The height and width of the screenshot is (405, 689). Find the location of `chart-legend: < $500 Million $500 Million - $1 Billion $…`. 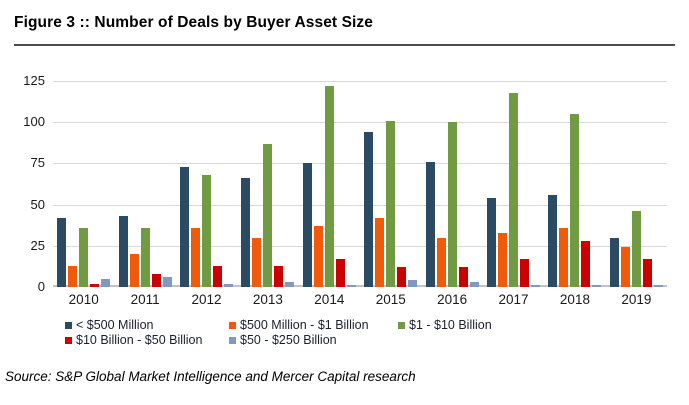

chart-legend: < $500 Million $500 Million - $1 Billion $… is located at coordinates (278, 333).